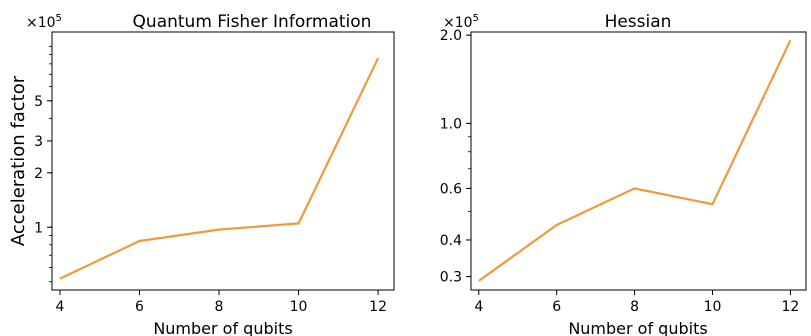 This screenshot has height=336, width=811. I want to click on y-tick-label: 1.0, so click(451, 124).